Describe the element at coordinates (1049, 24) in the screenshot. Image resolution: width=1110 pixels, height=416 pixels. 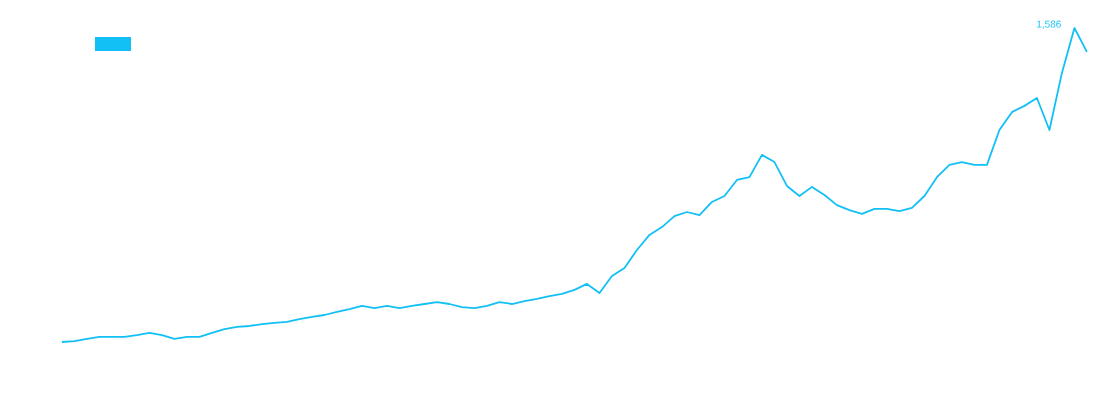
I see `annotation: 1,586` at that location.